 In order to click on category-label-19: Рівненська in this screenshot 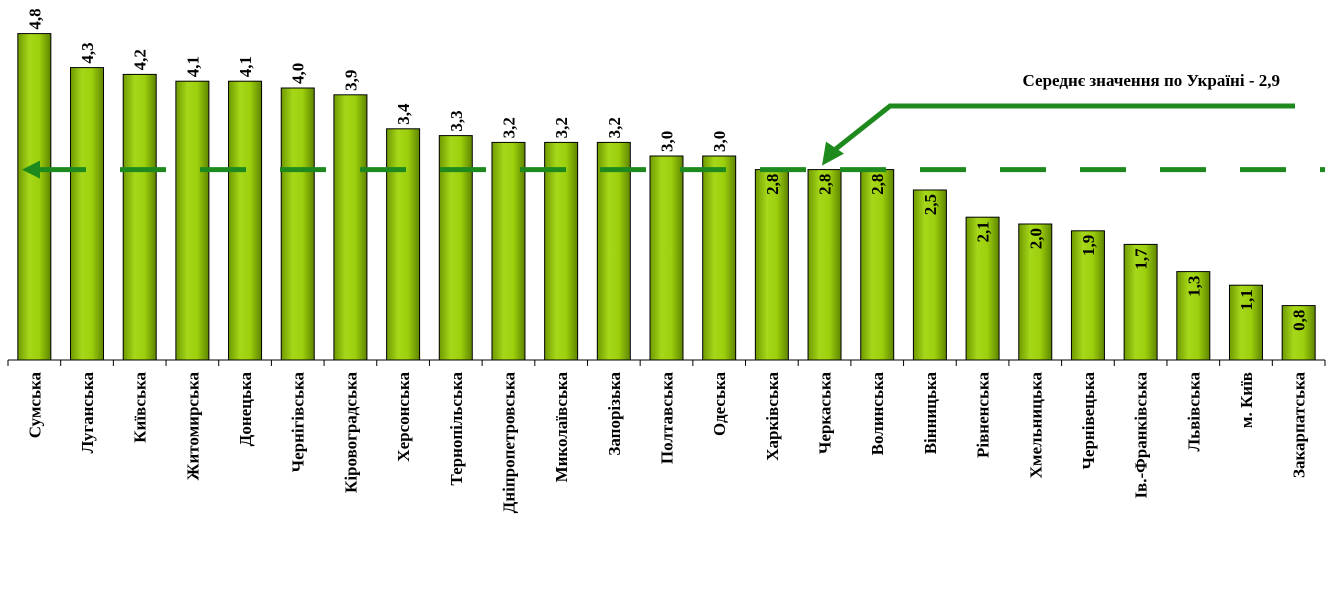, I will do `click(983, 415)`.